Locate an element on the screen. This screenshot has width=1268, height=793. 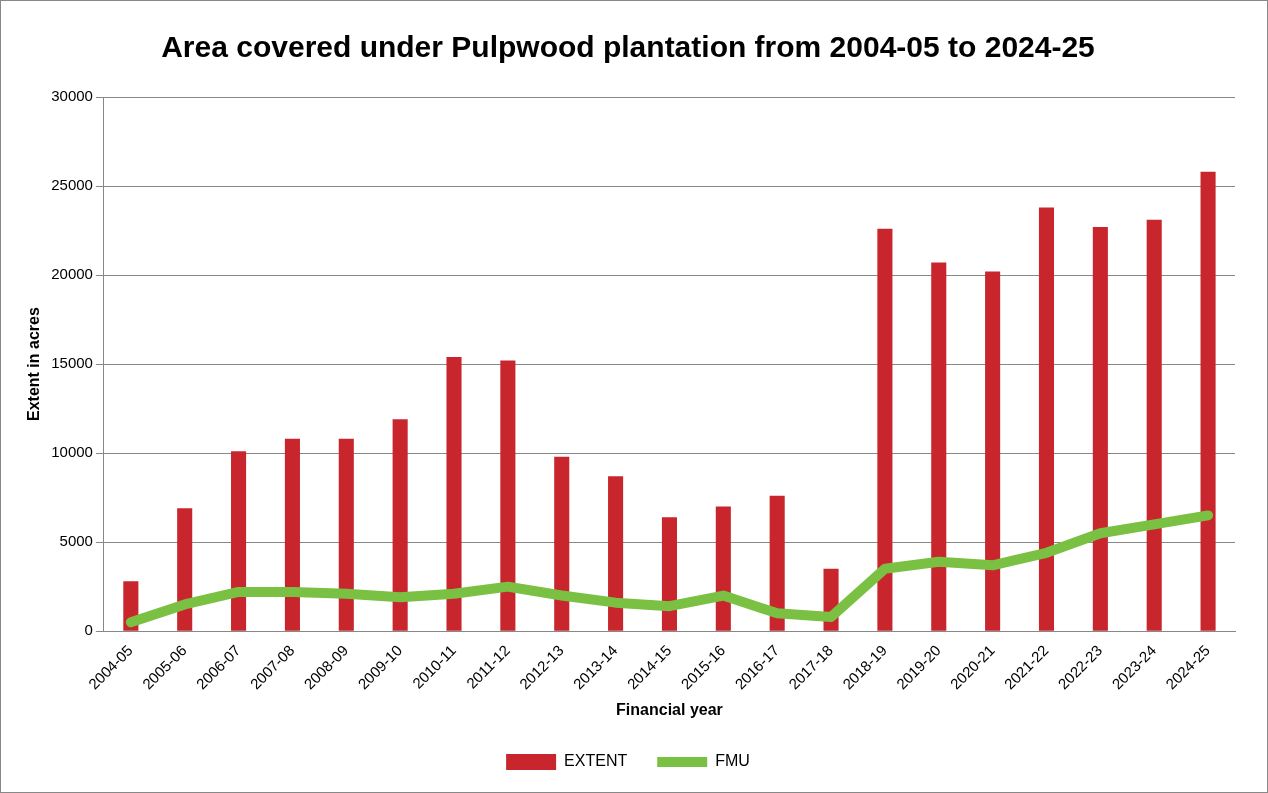
y-tick-label: 15000 is located at coordinates (72, 363).